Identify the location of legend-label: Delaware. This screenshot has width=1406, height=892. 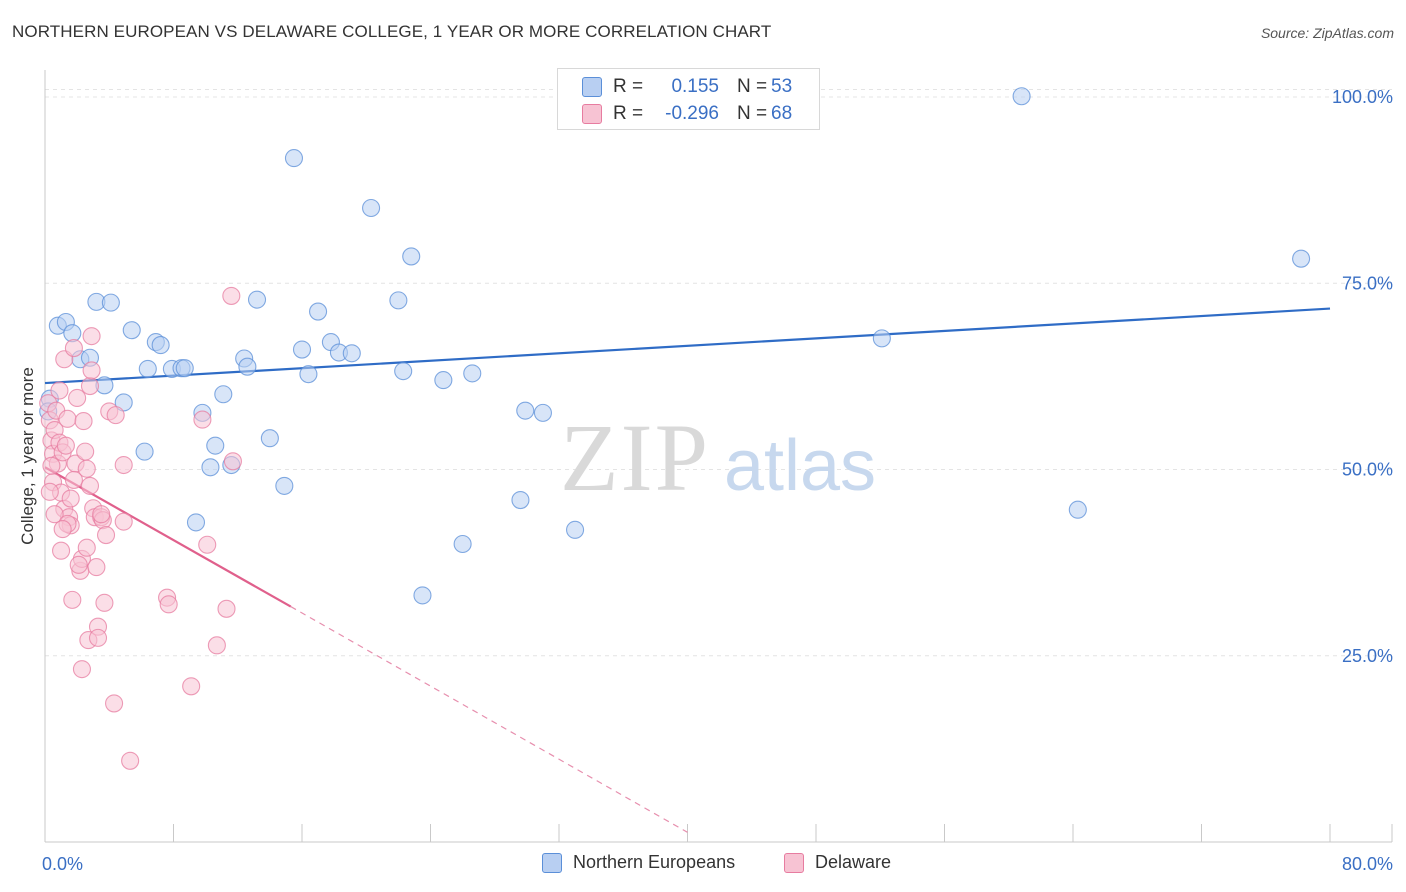
(853, 862).